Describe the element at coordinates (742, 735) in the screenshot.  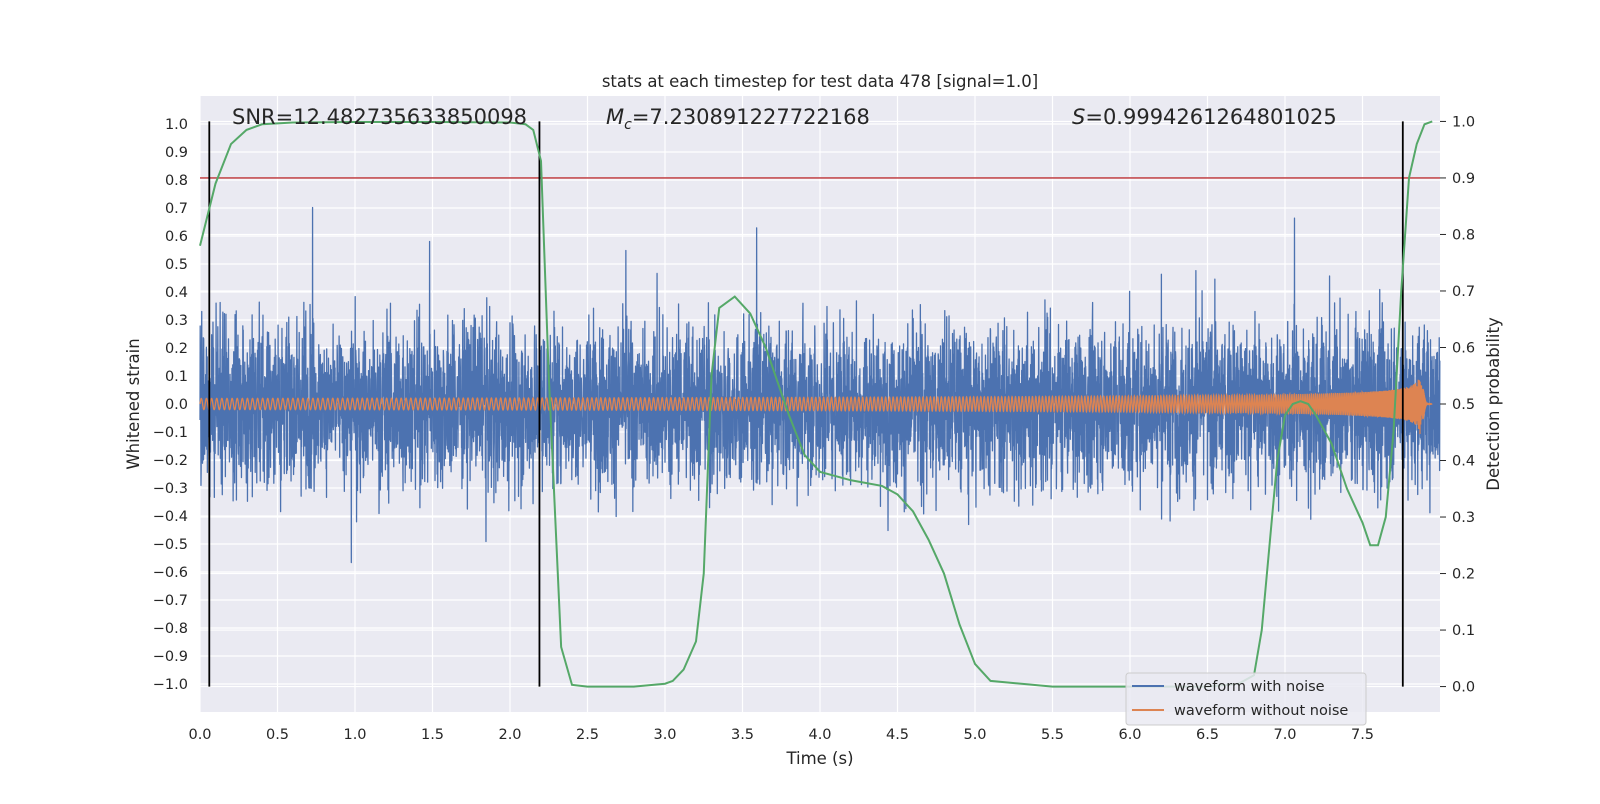
I see `x-tick-label: 3.5` at that location.